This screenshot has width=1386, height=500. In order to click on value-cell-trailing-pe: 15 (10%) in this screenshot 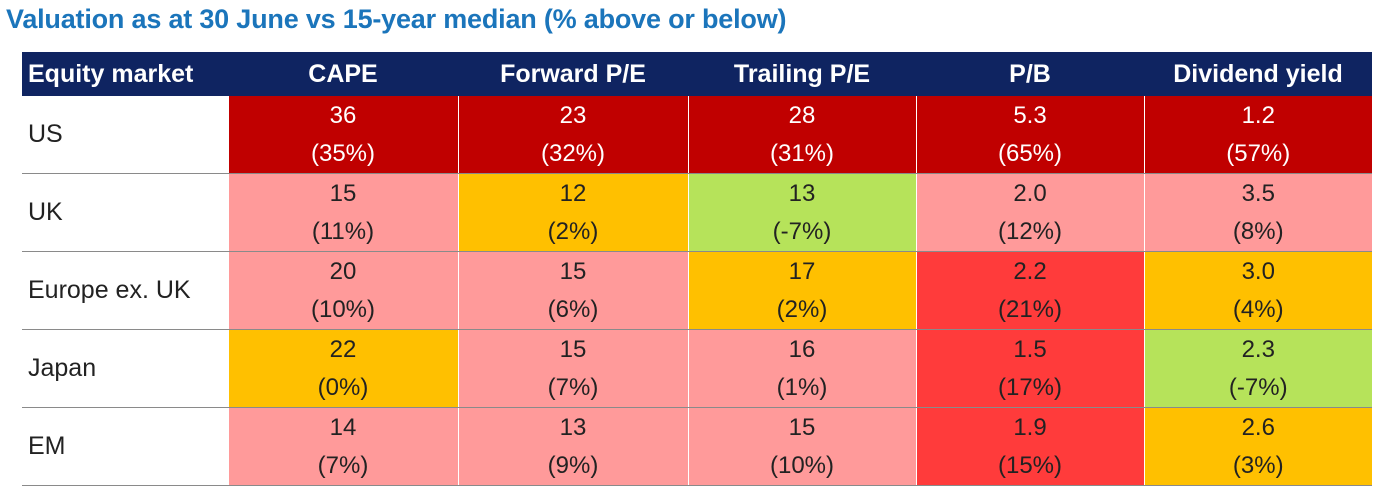, I will do `click(801, 446)`.